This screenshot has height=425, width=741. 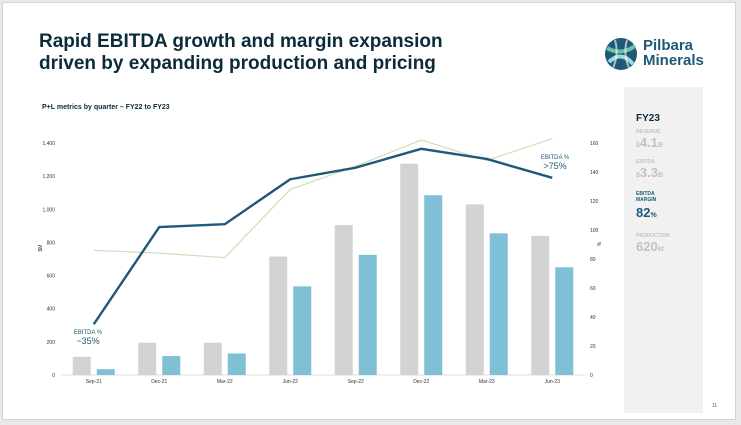 What do you see at coordinates (555, 158) in the screenshot?
I see `annotation-end-label: EBITDA %` at bounding box center [555, 158].